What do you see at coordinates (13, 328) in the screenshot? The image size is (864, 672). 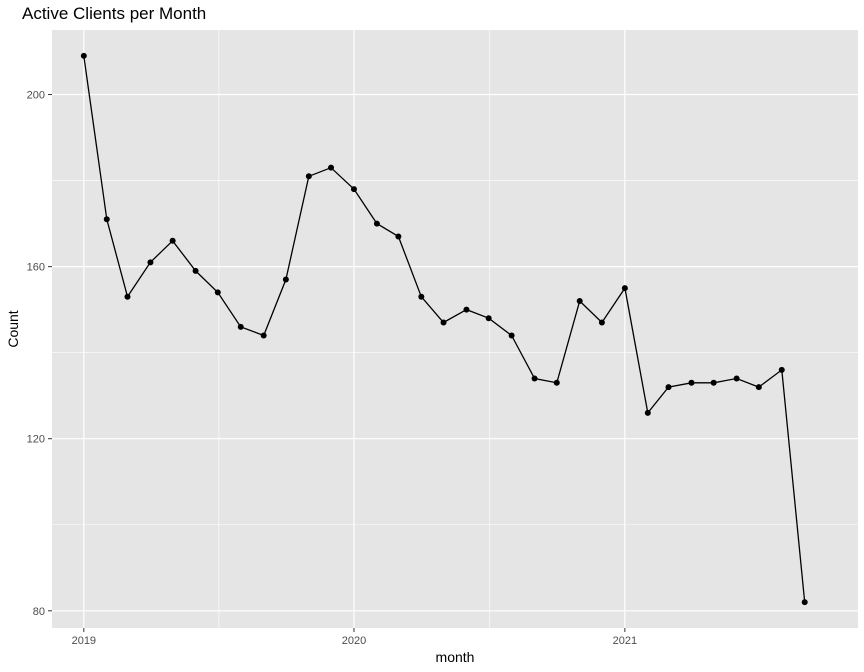 I see `y-axis-title: Count` at bounding box center [13, 328].